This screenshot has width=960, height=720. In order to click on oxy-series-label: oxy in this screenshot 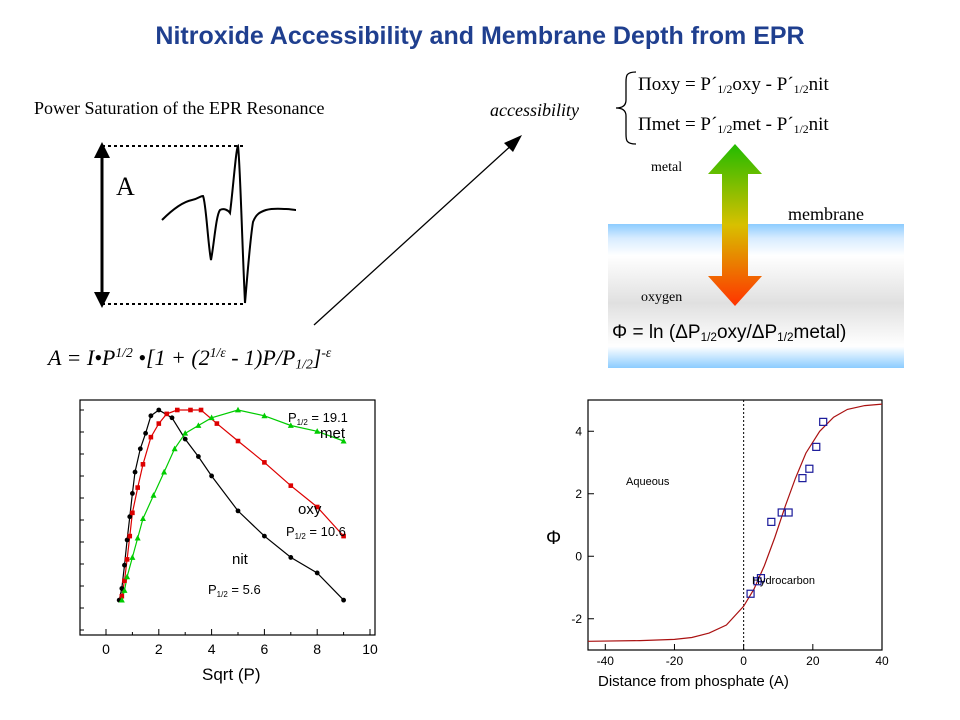, I will do `click(310, 509)`.